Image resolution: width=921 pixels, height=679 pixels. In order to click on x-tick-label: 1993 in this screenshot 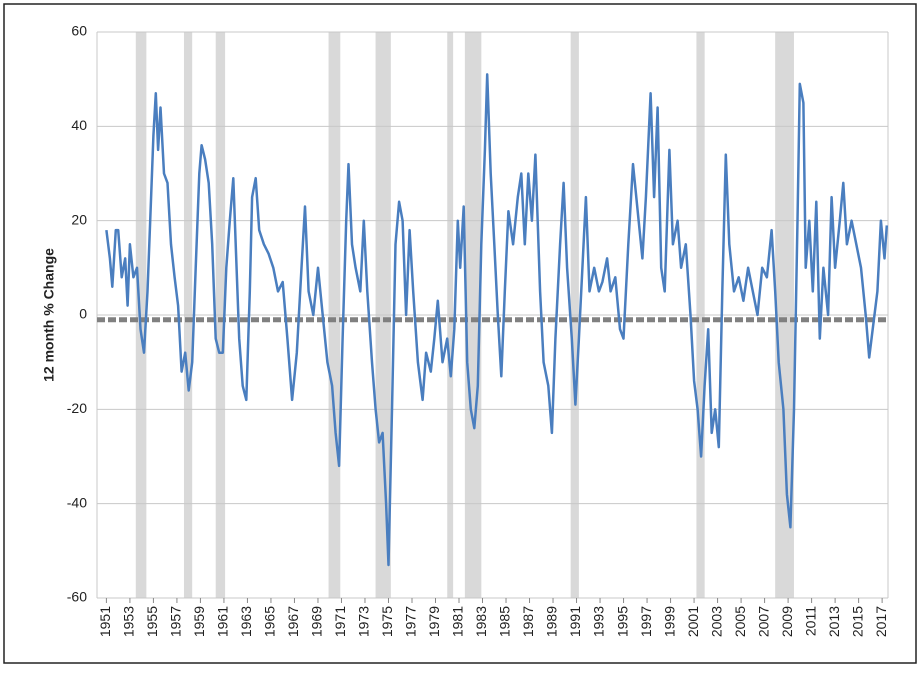, I will do `click(599, 621)`.